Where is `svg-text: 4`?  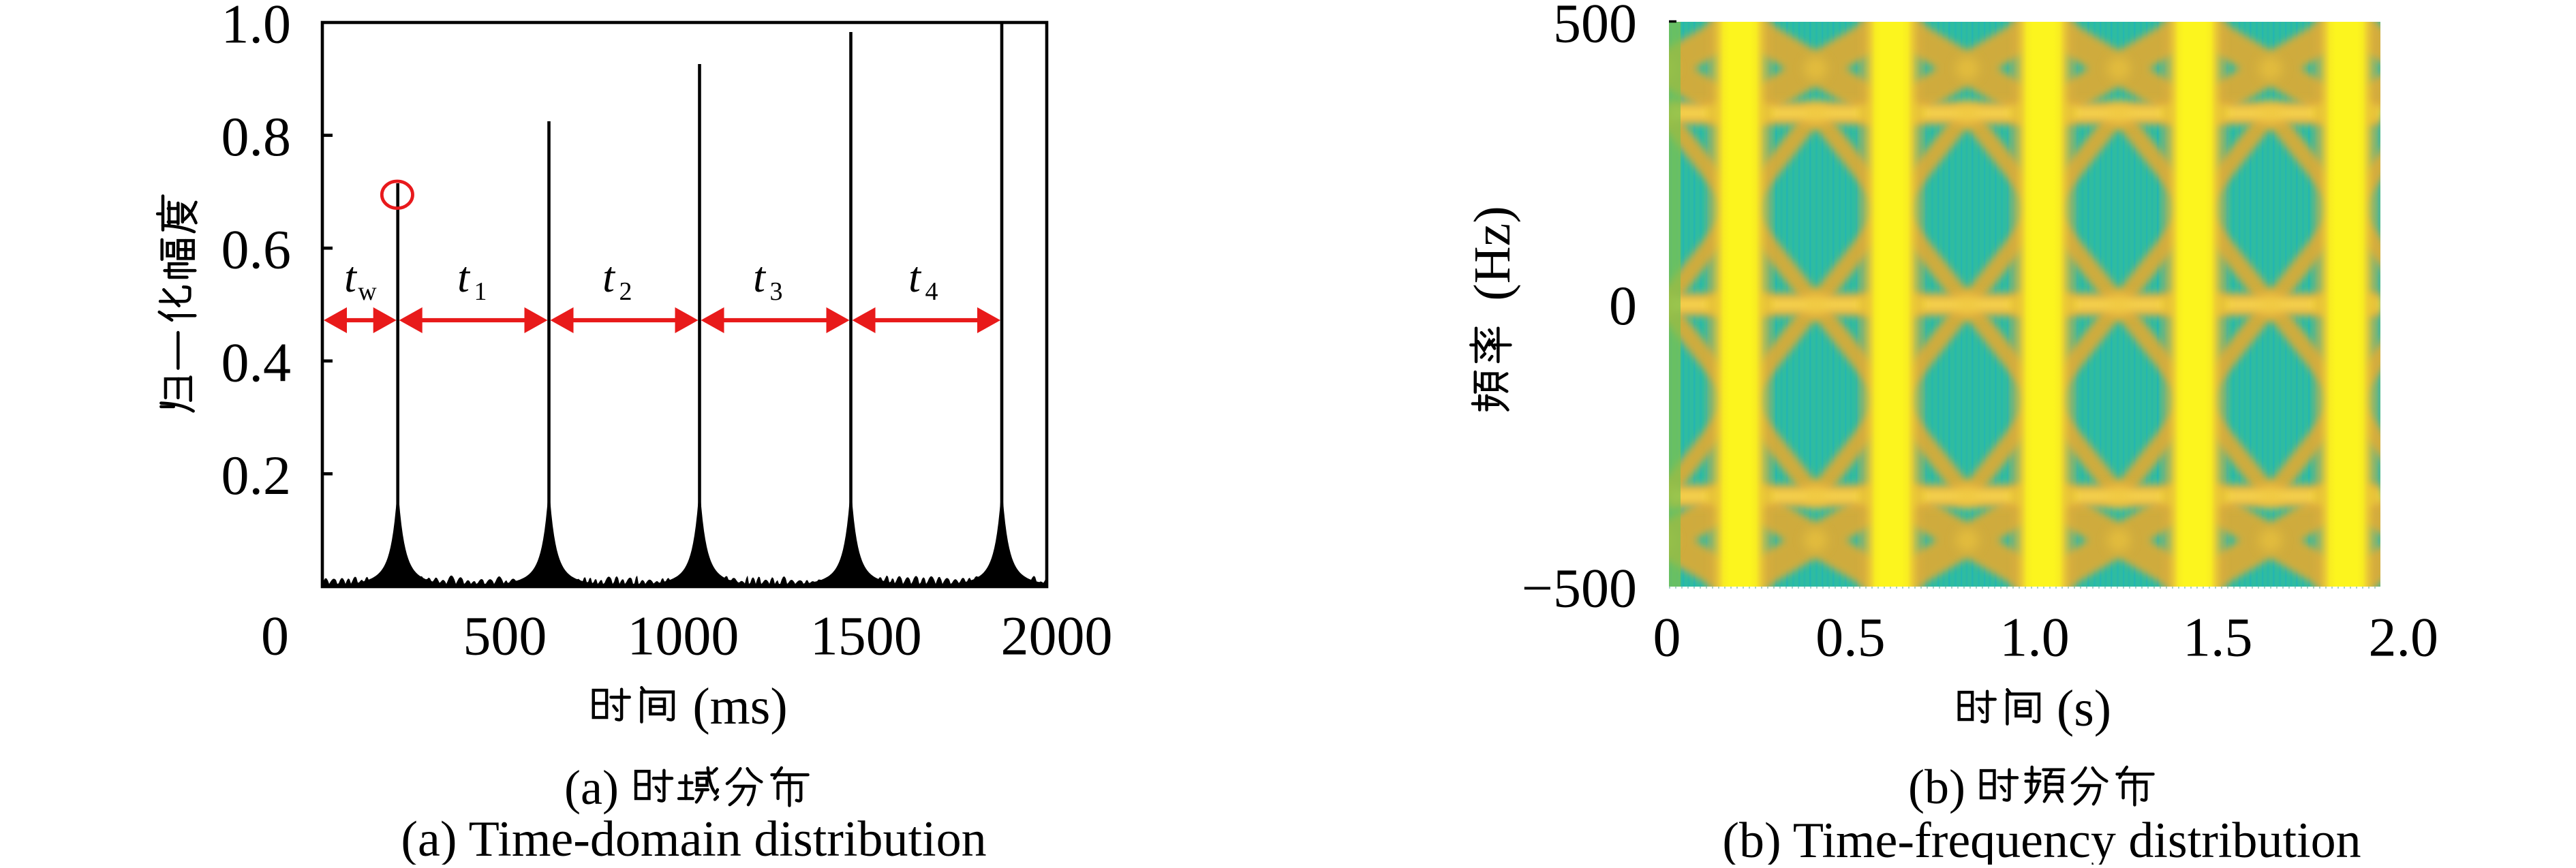
svg-text: 4 is located at coordinates (931, 291).